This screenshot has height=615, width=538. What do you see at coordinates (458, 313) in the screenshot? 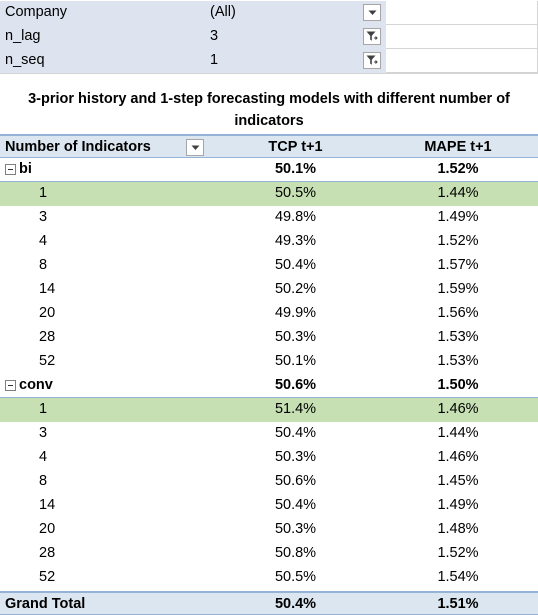
I see `mape-value: 1.56%` at bounding box center [458, 313].